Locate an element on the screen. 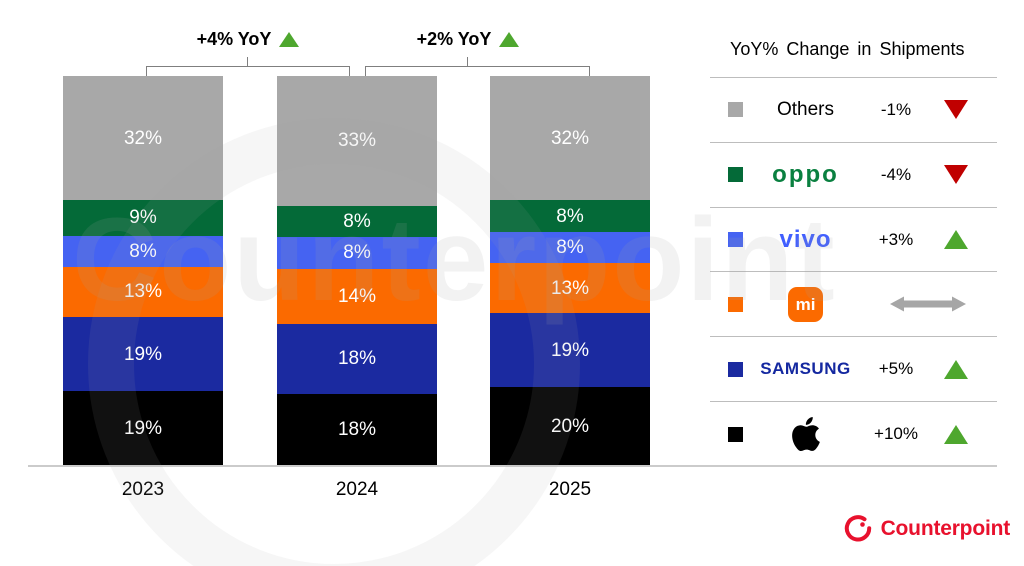 Image resolution: width=1024 pixels, height=566 pixels. legend-row-oppo: oppo -4% is located at coordinates (853, 174).